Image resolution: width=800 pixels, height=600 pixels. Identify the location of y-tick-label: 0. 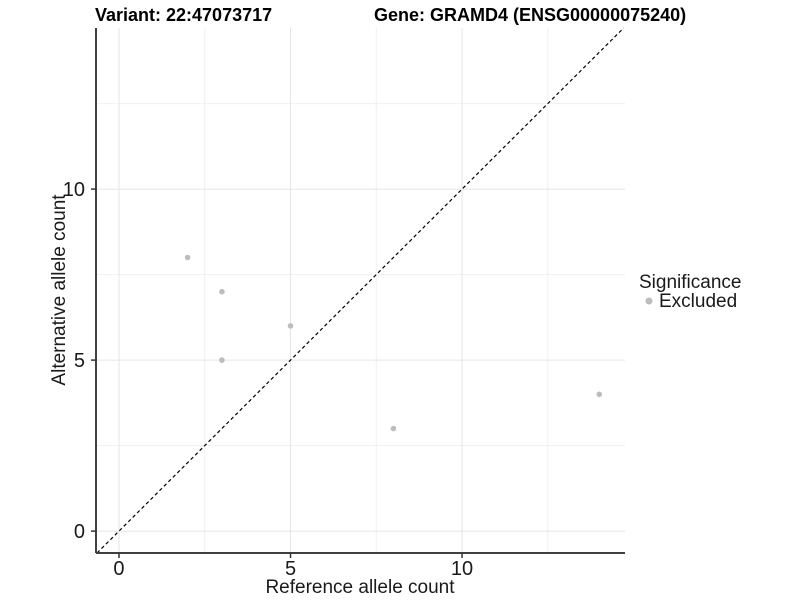
(79, 532).